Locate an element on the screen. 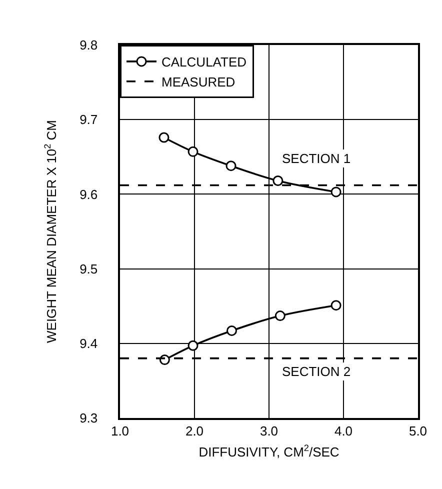 The width and height of the screenshot is (442, 489). y-tick-label: 9.7 is located at coordinates (89, 120).